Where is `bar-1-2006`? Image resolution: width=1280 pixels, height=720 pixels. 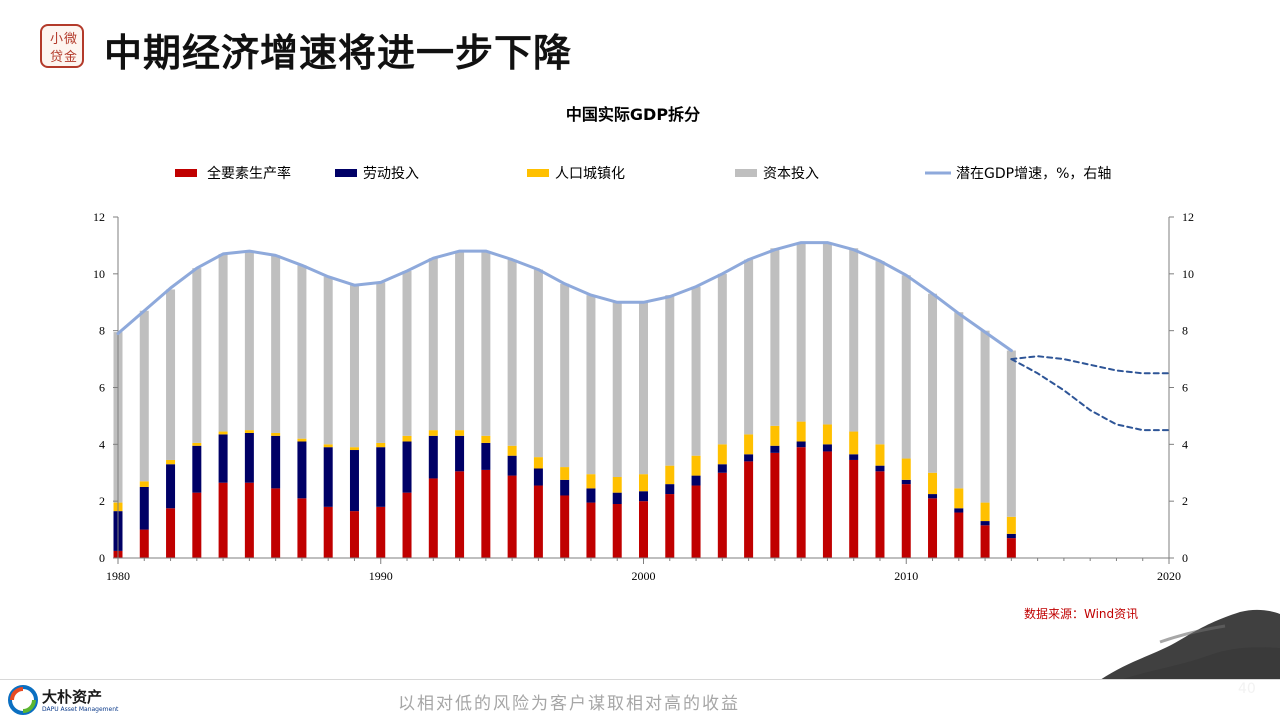
bar-1-2006 is located at coordinates (801, 502).